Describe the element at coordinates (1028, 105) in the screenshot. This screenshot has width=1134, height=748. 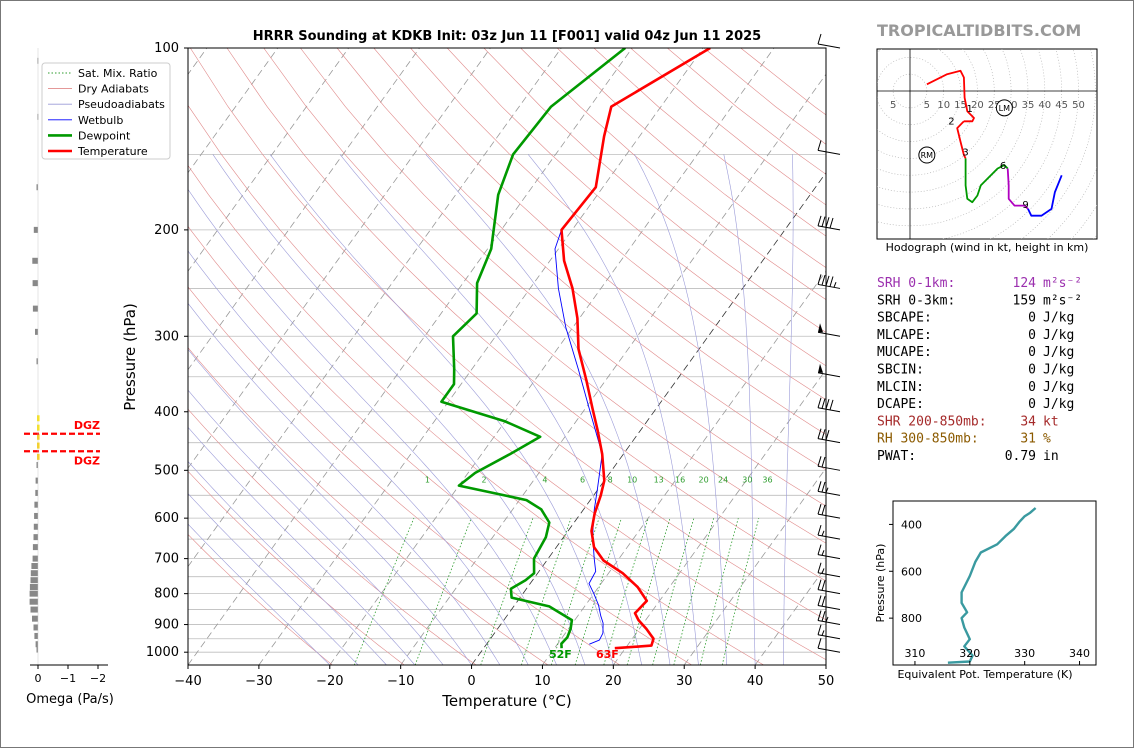
I see `hodograph-ring-label: 35` at that location.